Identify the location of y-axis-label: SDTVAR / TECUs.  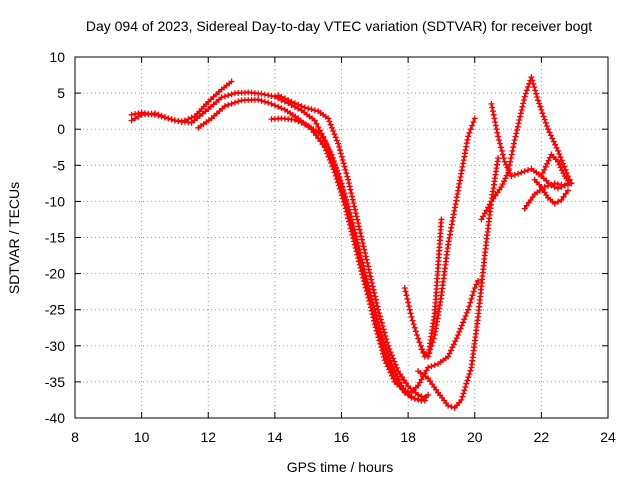
(14, 238).